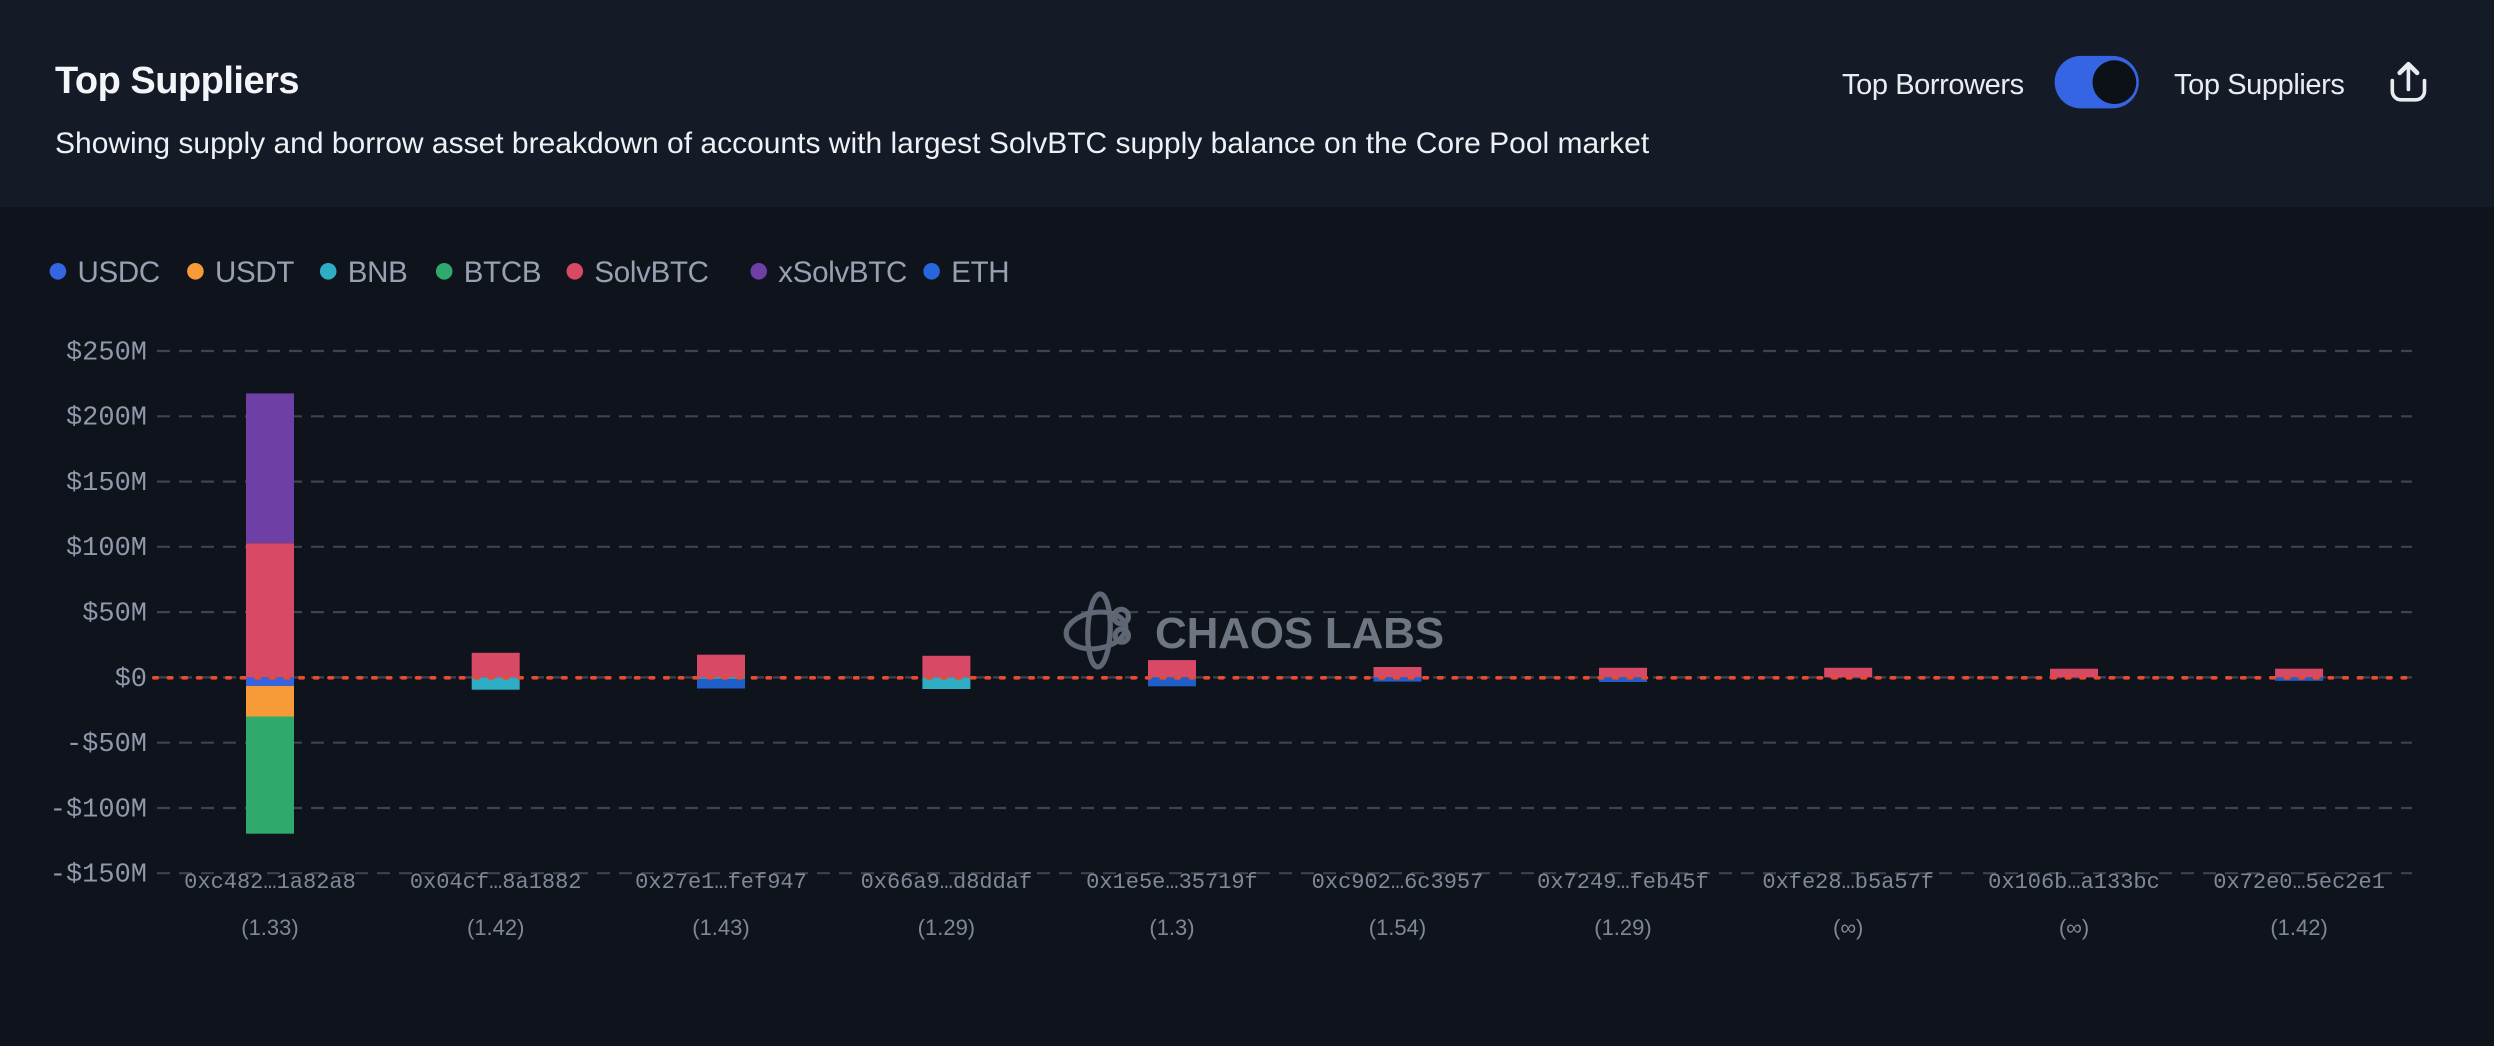 The height and width of the screenshot is (1046, 2494). I want to click on svg-text: USDC, so click(119, 272).